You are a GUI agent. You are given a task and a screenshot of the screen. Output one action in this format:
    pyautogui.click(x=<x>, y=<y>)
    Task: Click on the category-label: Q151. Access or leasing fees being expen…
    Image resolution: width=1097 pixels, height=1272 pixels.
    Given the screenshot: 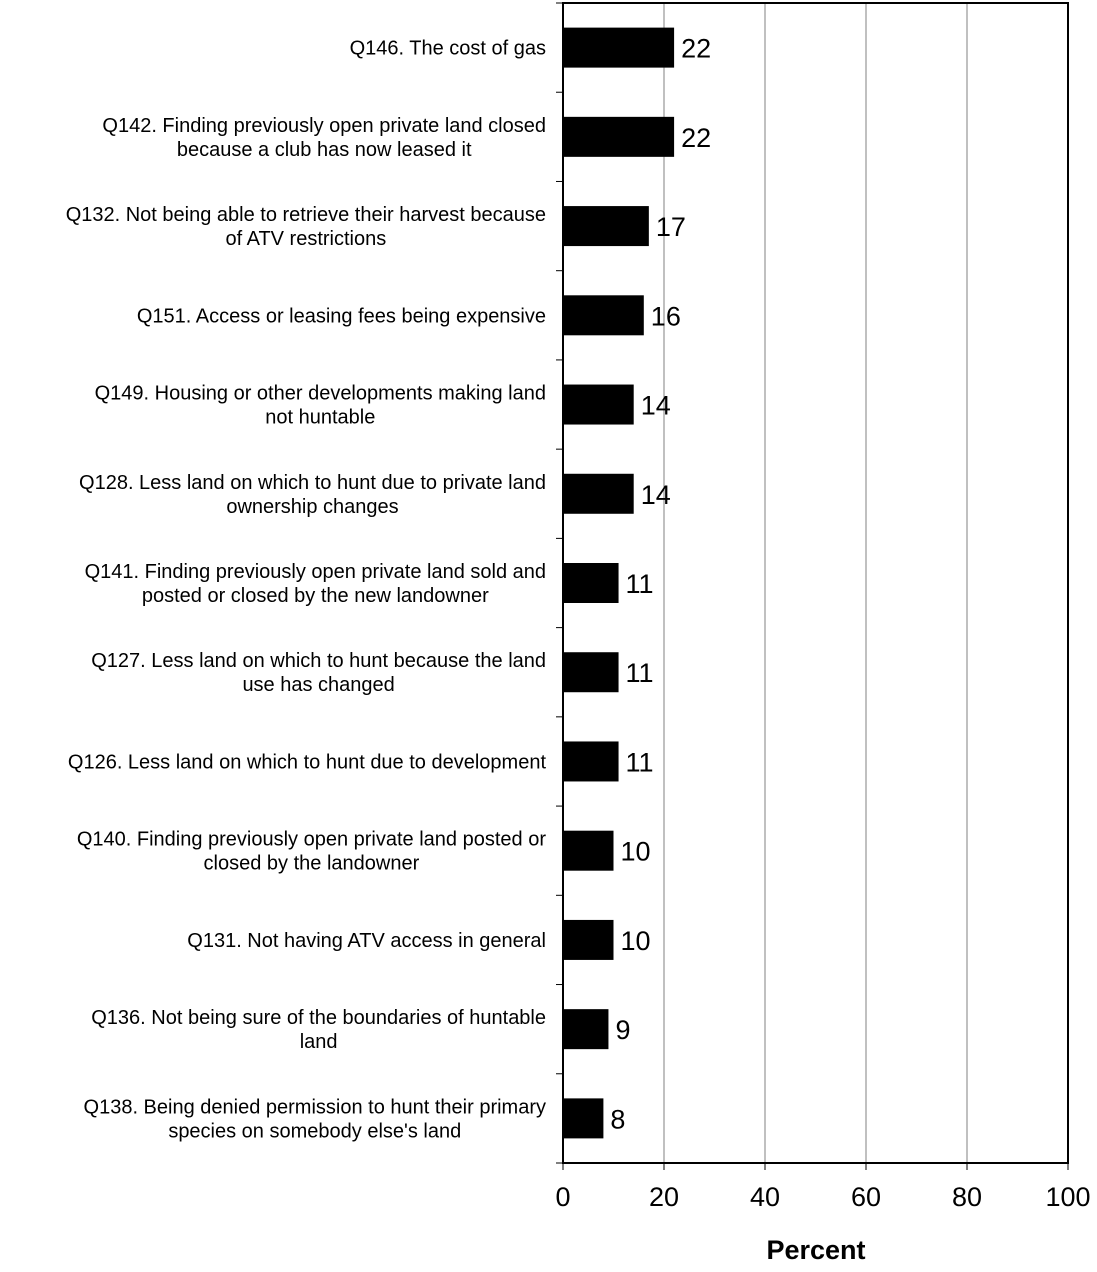 What is the action you would take?
    pyautogui.click(x=341, y=316)
    